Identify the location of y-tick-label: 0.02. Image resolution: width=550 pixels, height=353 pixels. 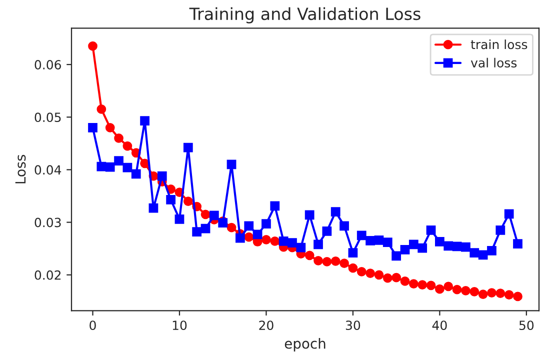
(47, 275).